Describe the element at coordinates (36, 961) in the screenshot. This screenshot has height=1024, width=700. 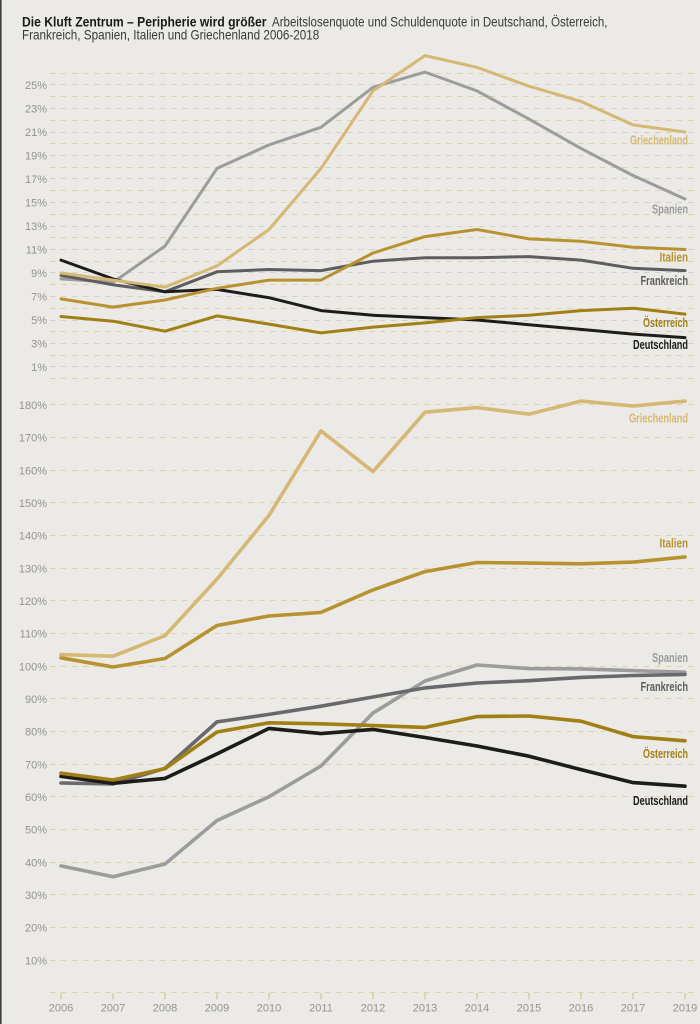
I see `svg-text: 10%` at that location.